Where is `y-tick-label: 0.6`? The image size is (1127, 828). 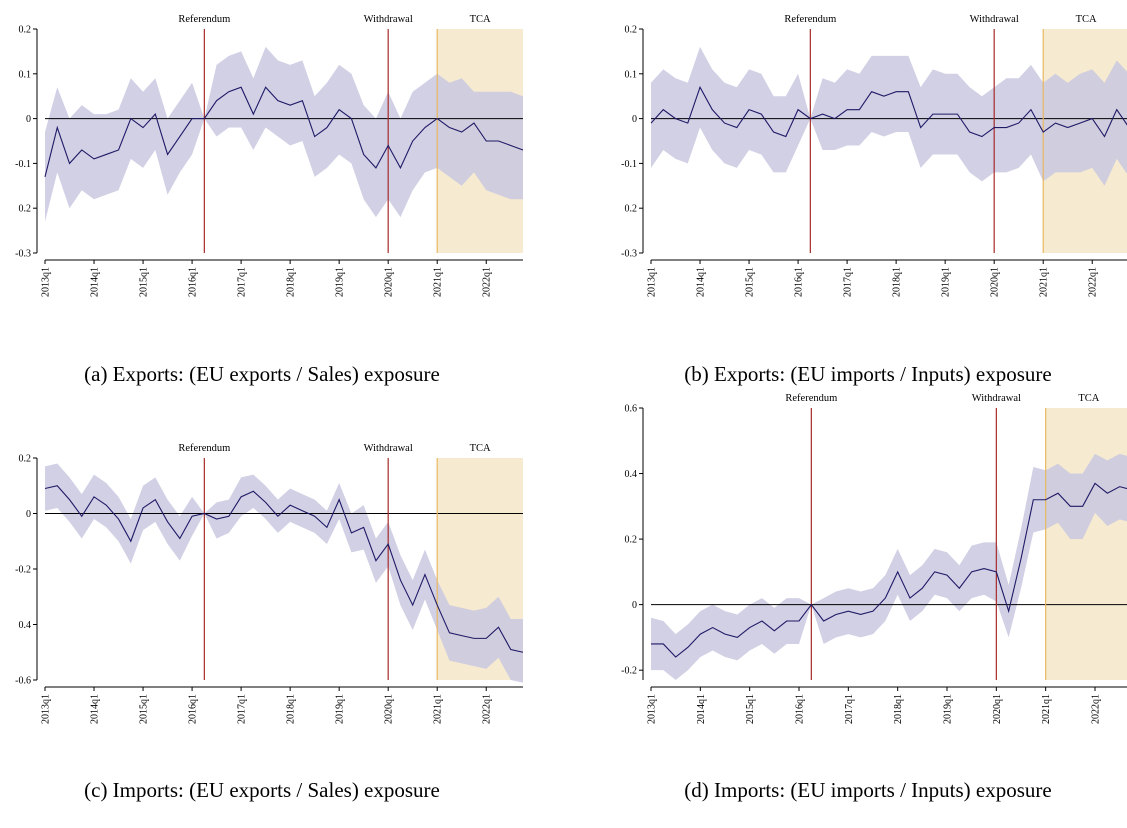
y-tick-label: 0.6 is located at coordinates (631, 409).